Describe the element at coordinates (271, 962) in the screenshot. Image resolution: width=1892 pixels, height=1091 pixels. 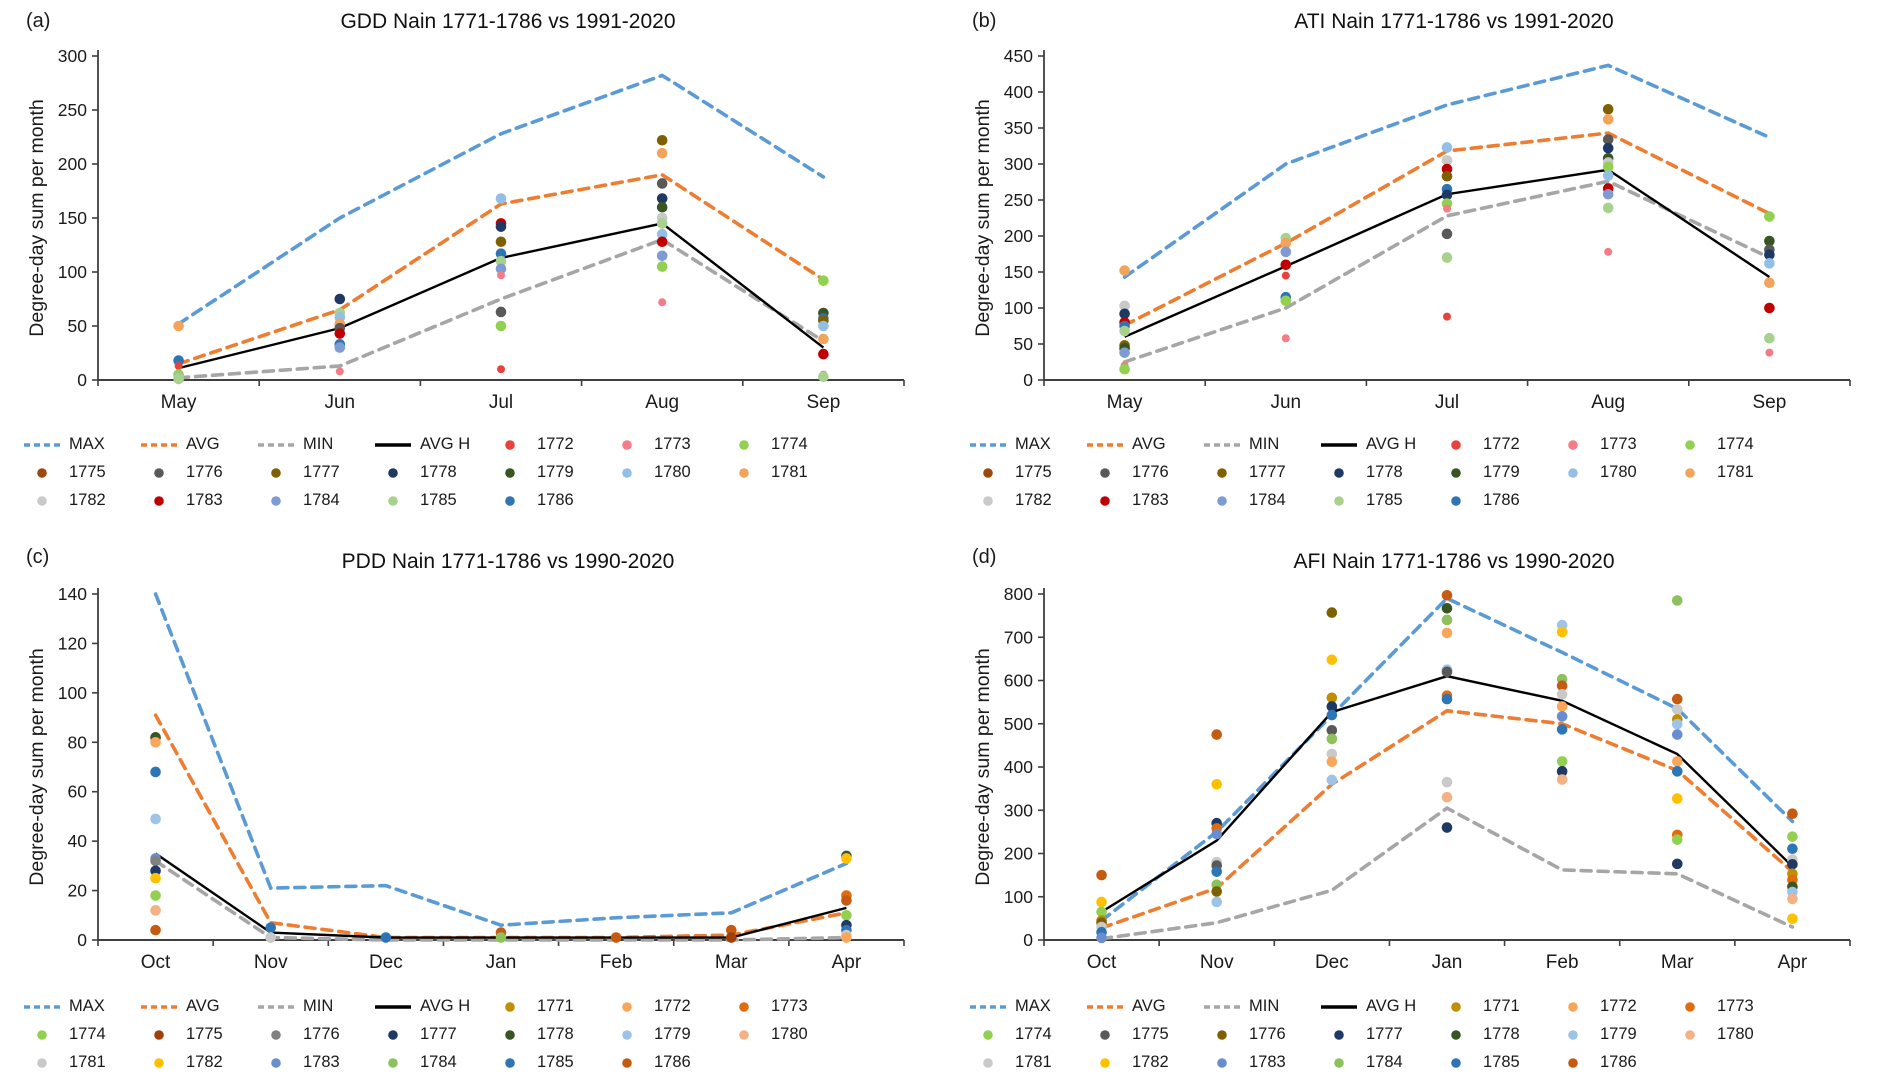
I see `x-tick-label: Nov` at that location.